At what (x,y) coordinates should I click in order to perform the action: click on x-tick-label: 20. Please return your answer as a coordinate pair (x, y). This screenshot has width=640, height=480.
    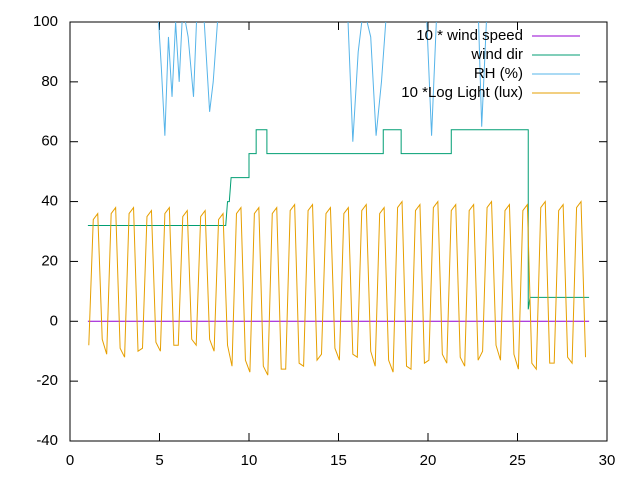
    Looking at the image, I should click on (428, 460).